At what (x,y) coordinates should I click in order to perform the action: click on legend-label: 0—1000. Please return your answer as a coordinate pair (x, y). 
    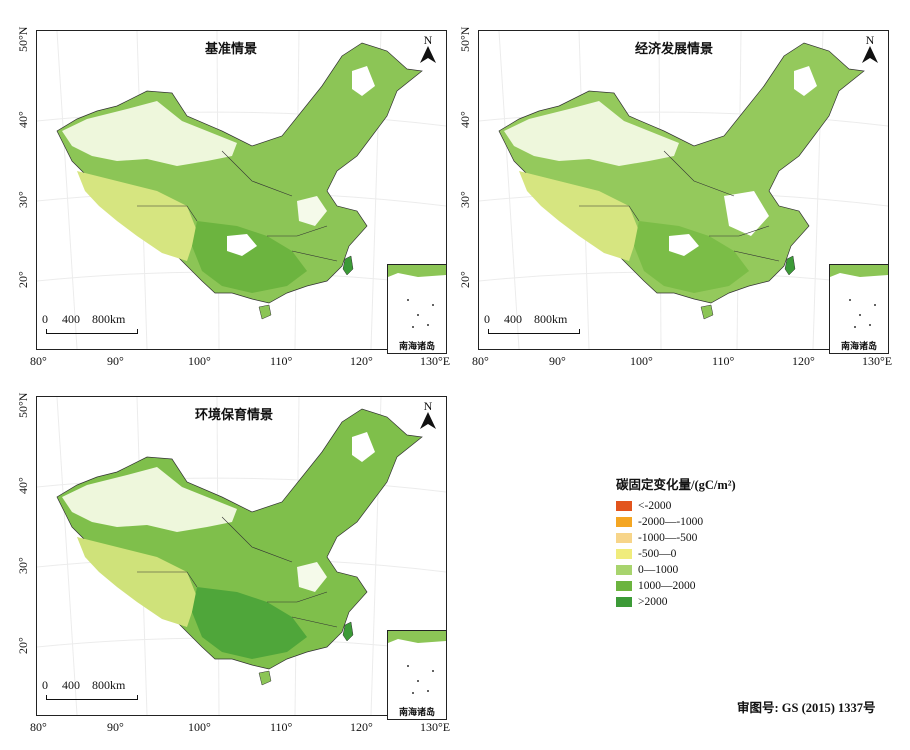
    Looking at the image, I should click on (658, 570).